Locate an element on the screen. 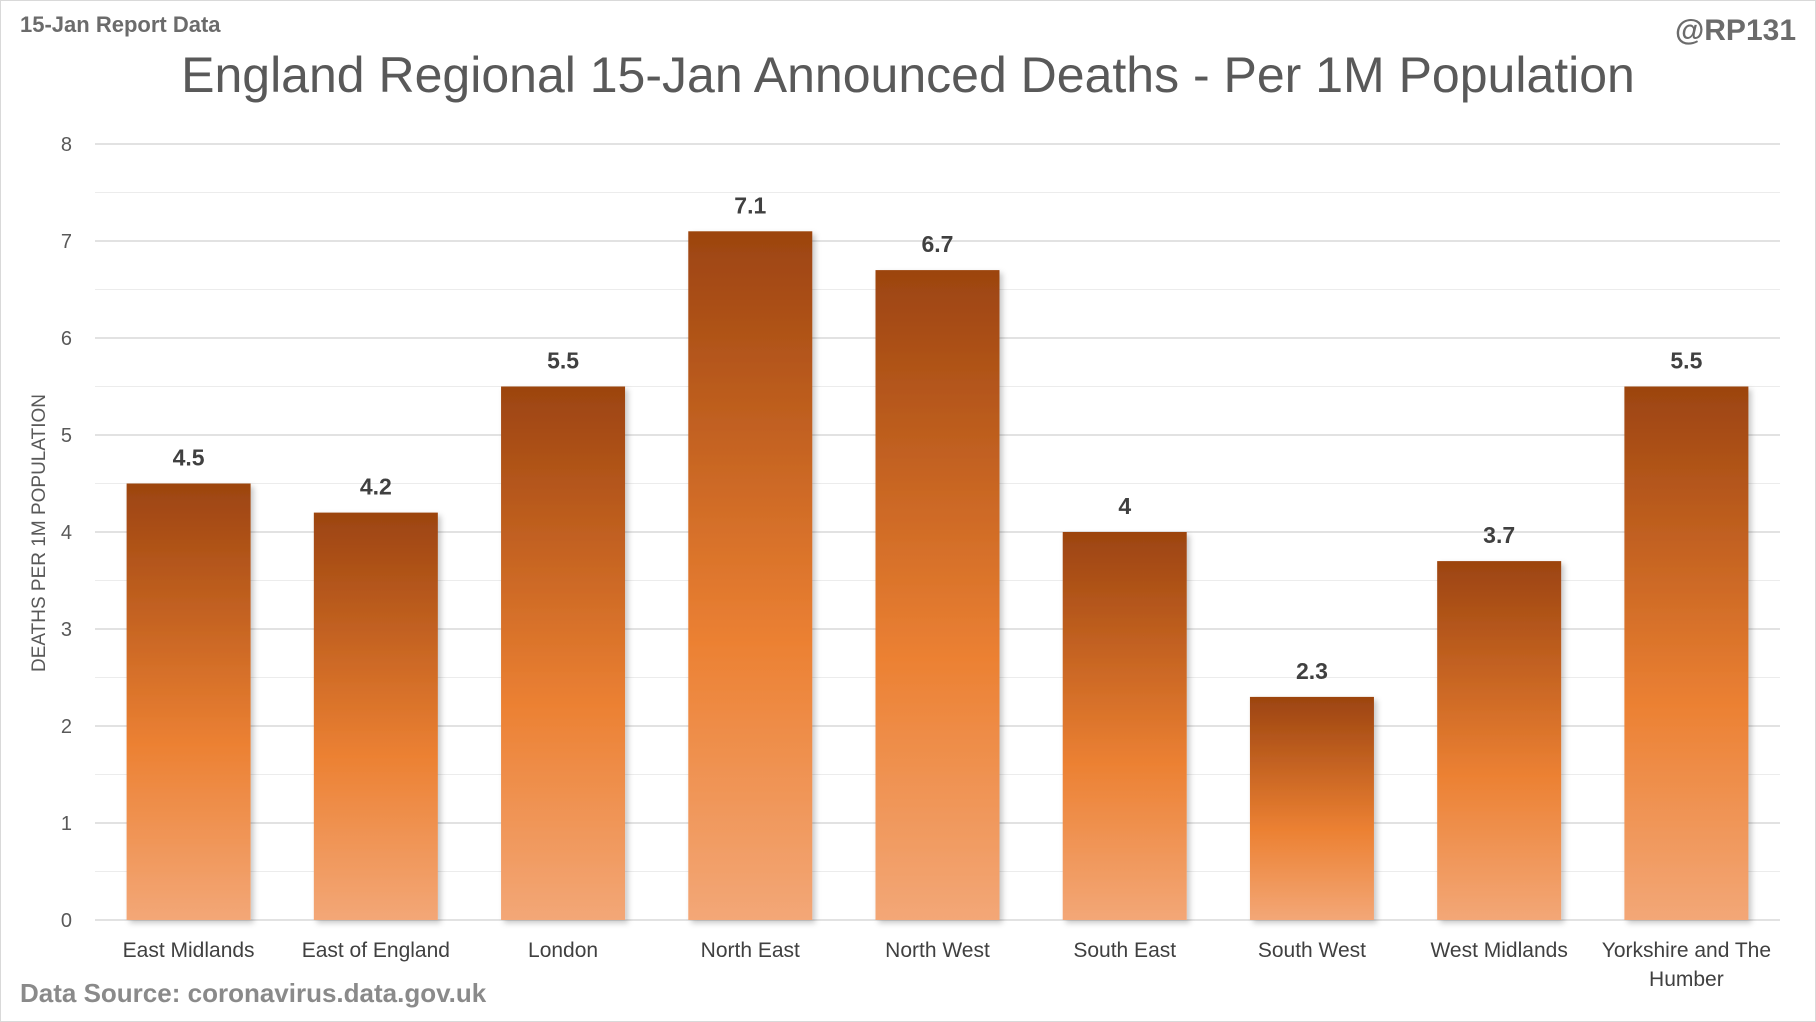  x-tick-label: Yorkshire and The is located at coordinates (1686, 950).